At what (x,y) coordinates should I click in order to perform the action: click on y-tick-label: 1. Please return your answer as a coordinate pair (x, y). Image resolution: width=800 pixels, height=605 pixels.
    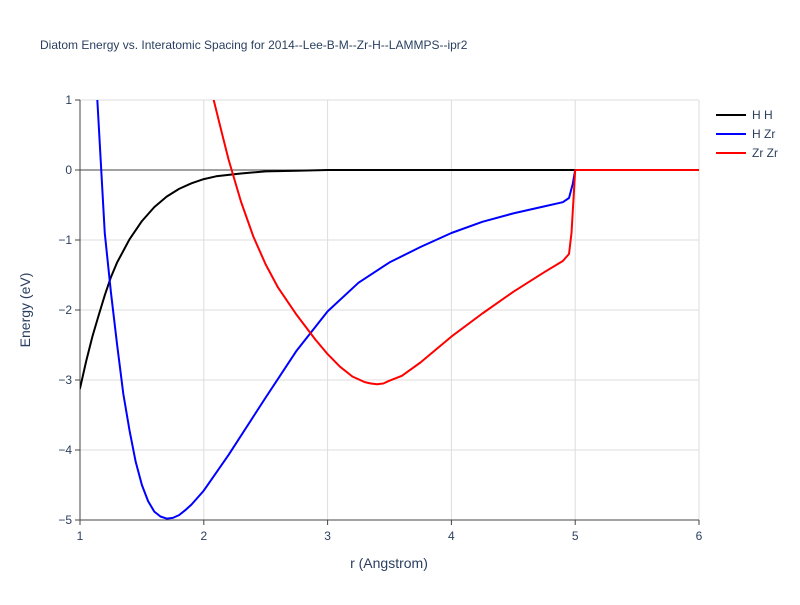
    Looking at the image, I should click on (68, 100).